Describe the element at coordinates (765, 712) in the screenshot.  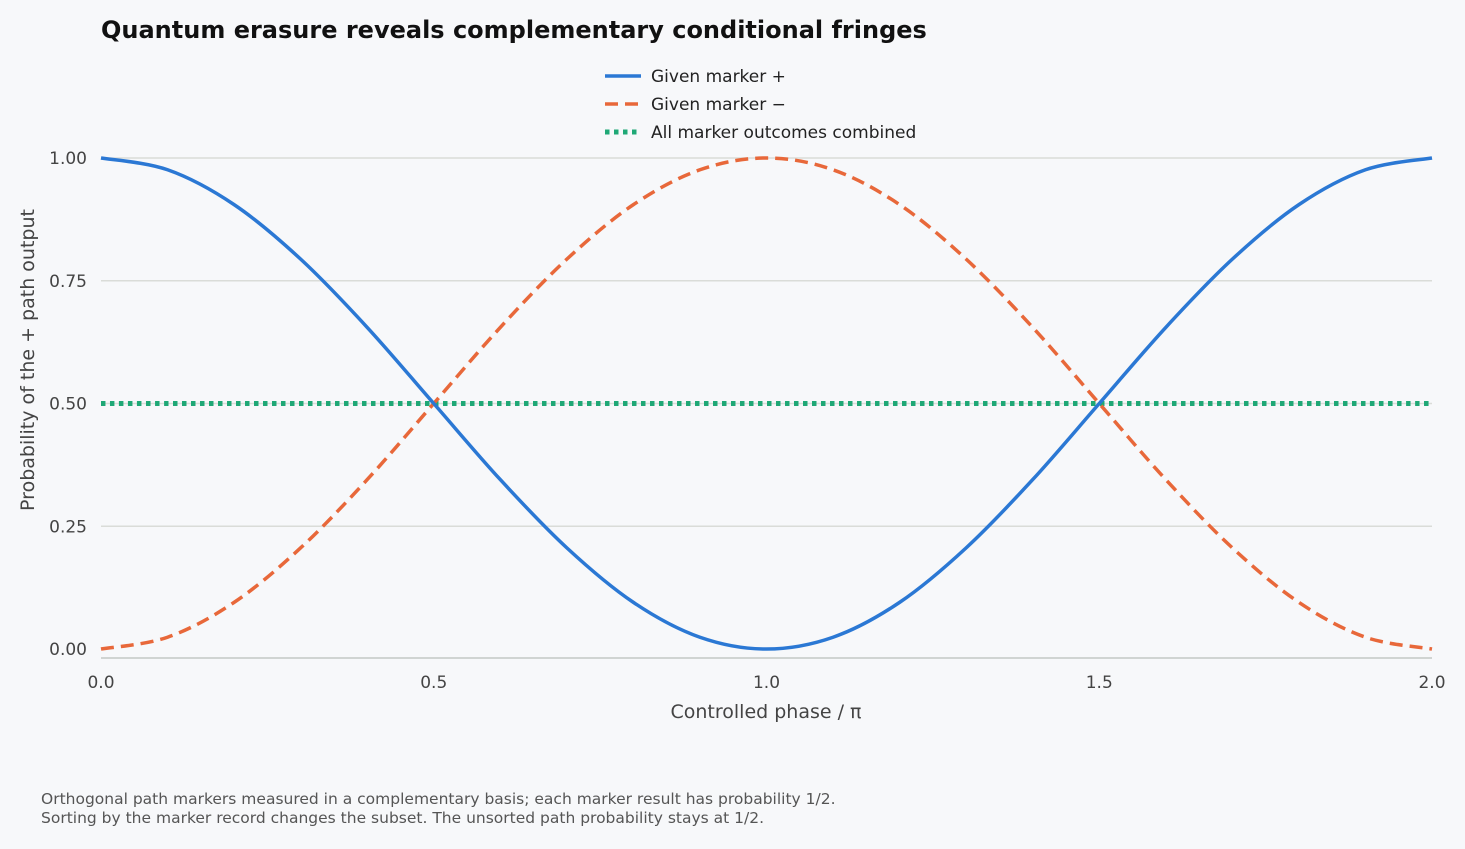
I see `x-axis-label: Controlled phase / π` at that location.